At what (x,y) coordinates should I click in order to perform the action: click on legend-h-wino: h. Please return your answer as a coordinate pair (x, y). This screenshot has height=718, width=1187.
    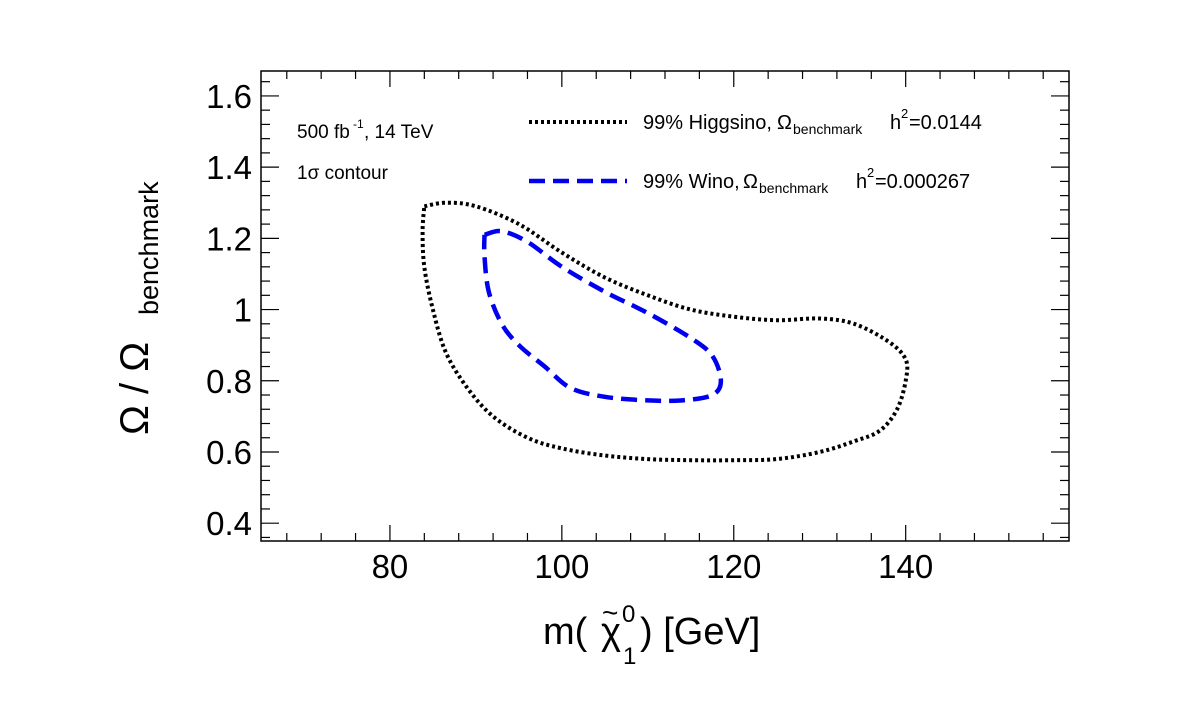
    Looking at the image, I should click on (861, 182).